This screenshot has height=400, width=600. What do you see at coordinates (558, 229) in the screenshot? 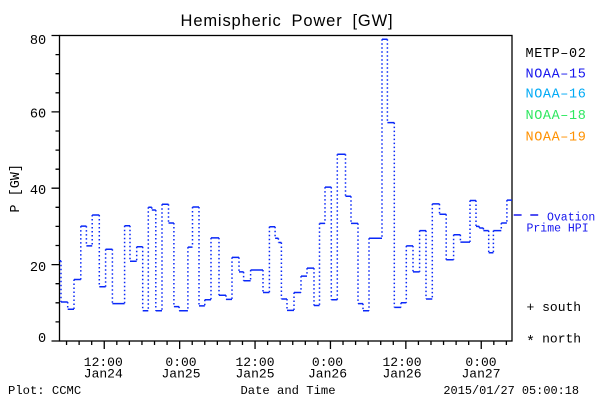
I see `svg-text: Prime HPI` at bounding box center [558, 229].